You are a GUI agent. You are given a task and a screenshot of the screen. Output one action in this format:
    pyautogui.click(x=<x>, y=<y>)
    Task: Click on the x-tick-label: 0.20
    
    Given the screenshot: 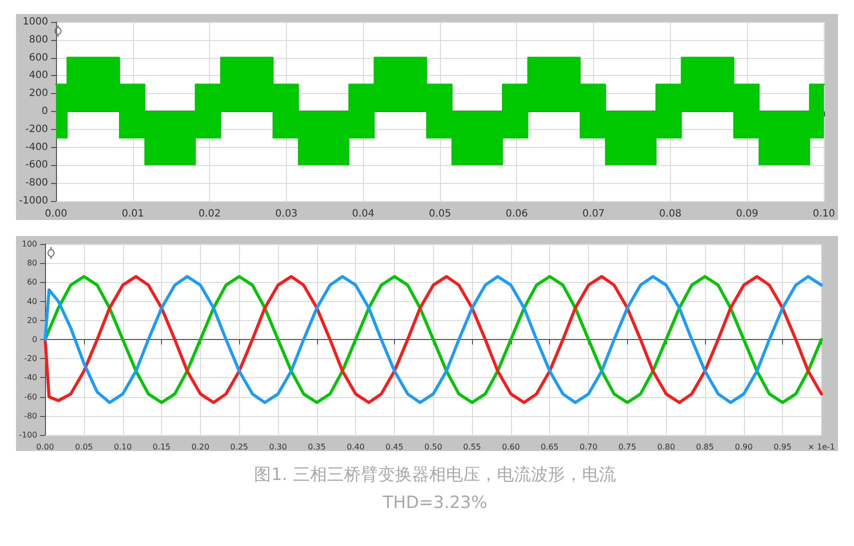 What is the action you would take?
    pyautogui.click(x=200, y=447)
    